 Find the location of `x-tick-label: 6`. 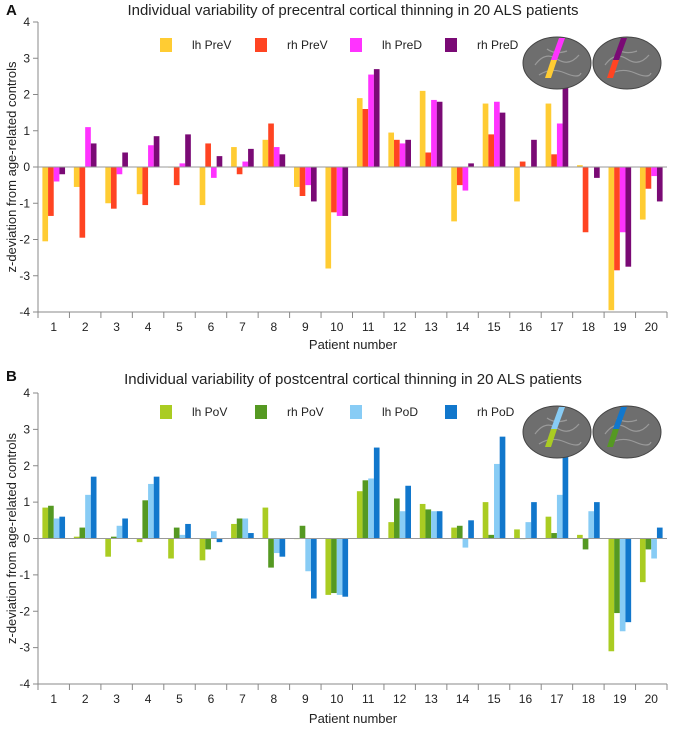

x-tick-label: 6 is located at coordinates (211, 327).